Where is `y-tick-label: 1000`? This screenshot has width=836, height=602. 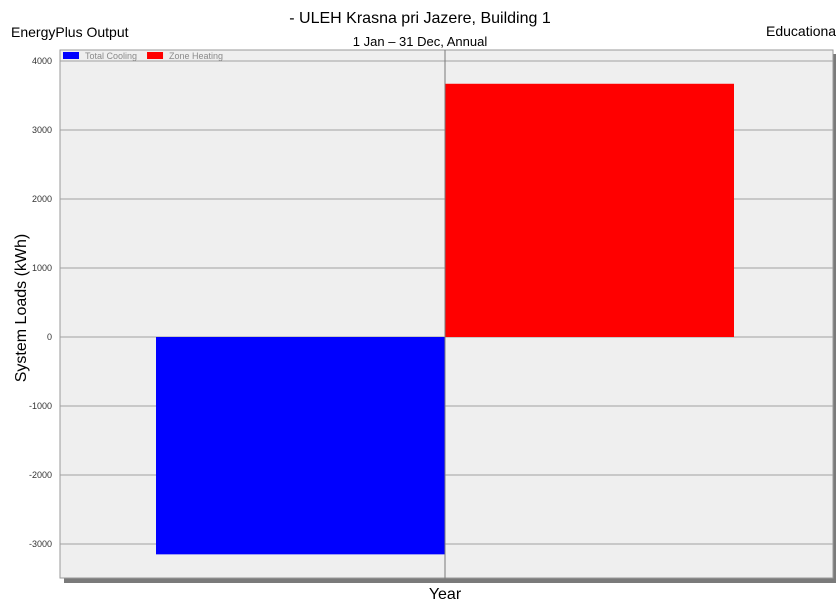 y-tick-label: 1000 is located at coordinates (42, 268).